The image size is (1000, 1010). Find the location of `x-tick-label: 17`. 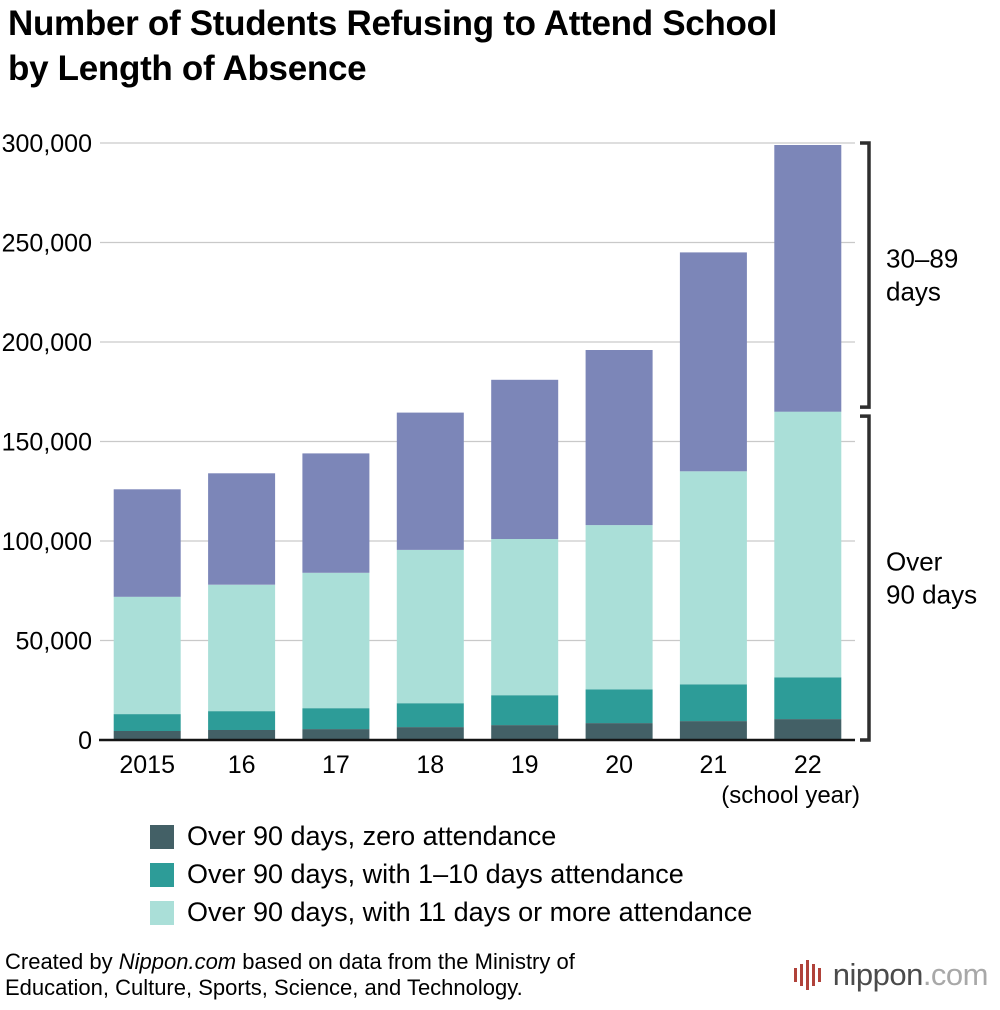

x-tick-label: 17 is located at coordinates (336, 765).